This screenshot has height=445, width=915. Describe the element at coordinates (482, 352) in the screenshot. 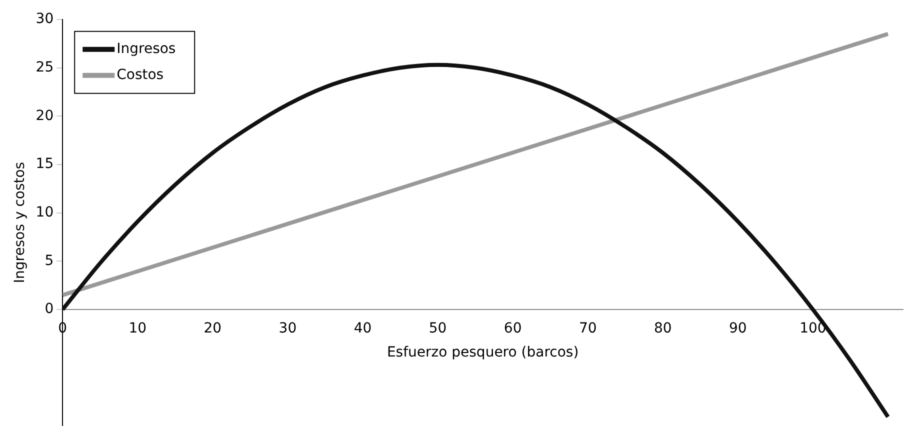

I see `x-axis-title: Esfuerzo pesquero (barcos)` at that location.